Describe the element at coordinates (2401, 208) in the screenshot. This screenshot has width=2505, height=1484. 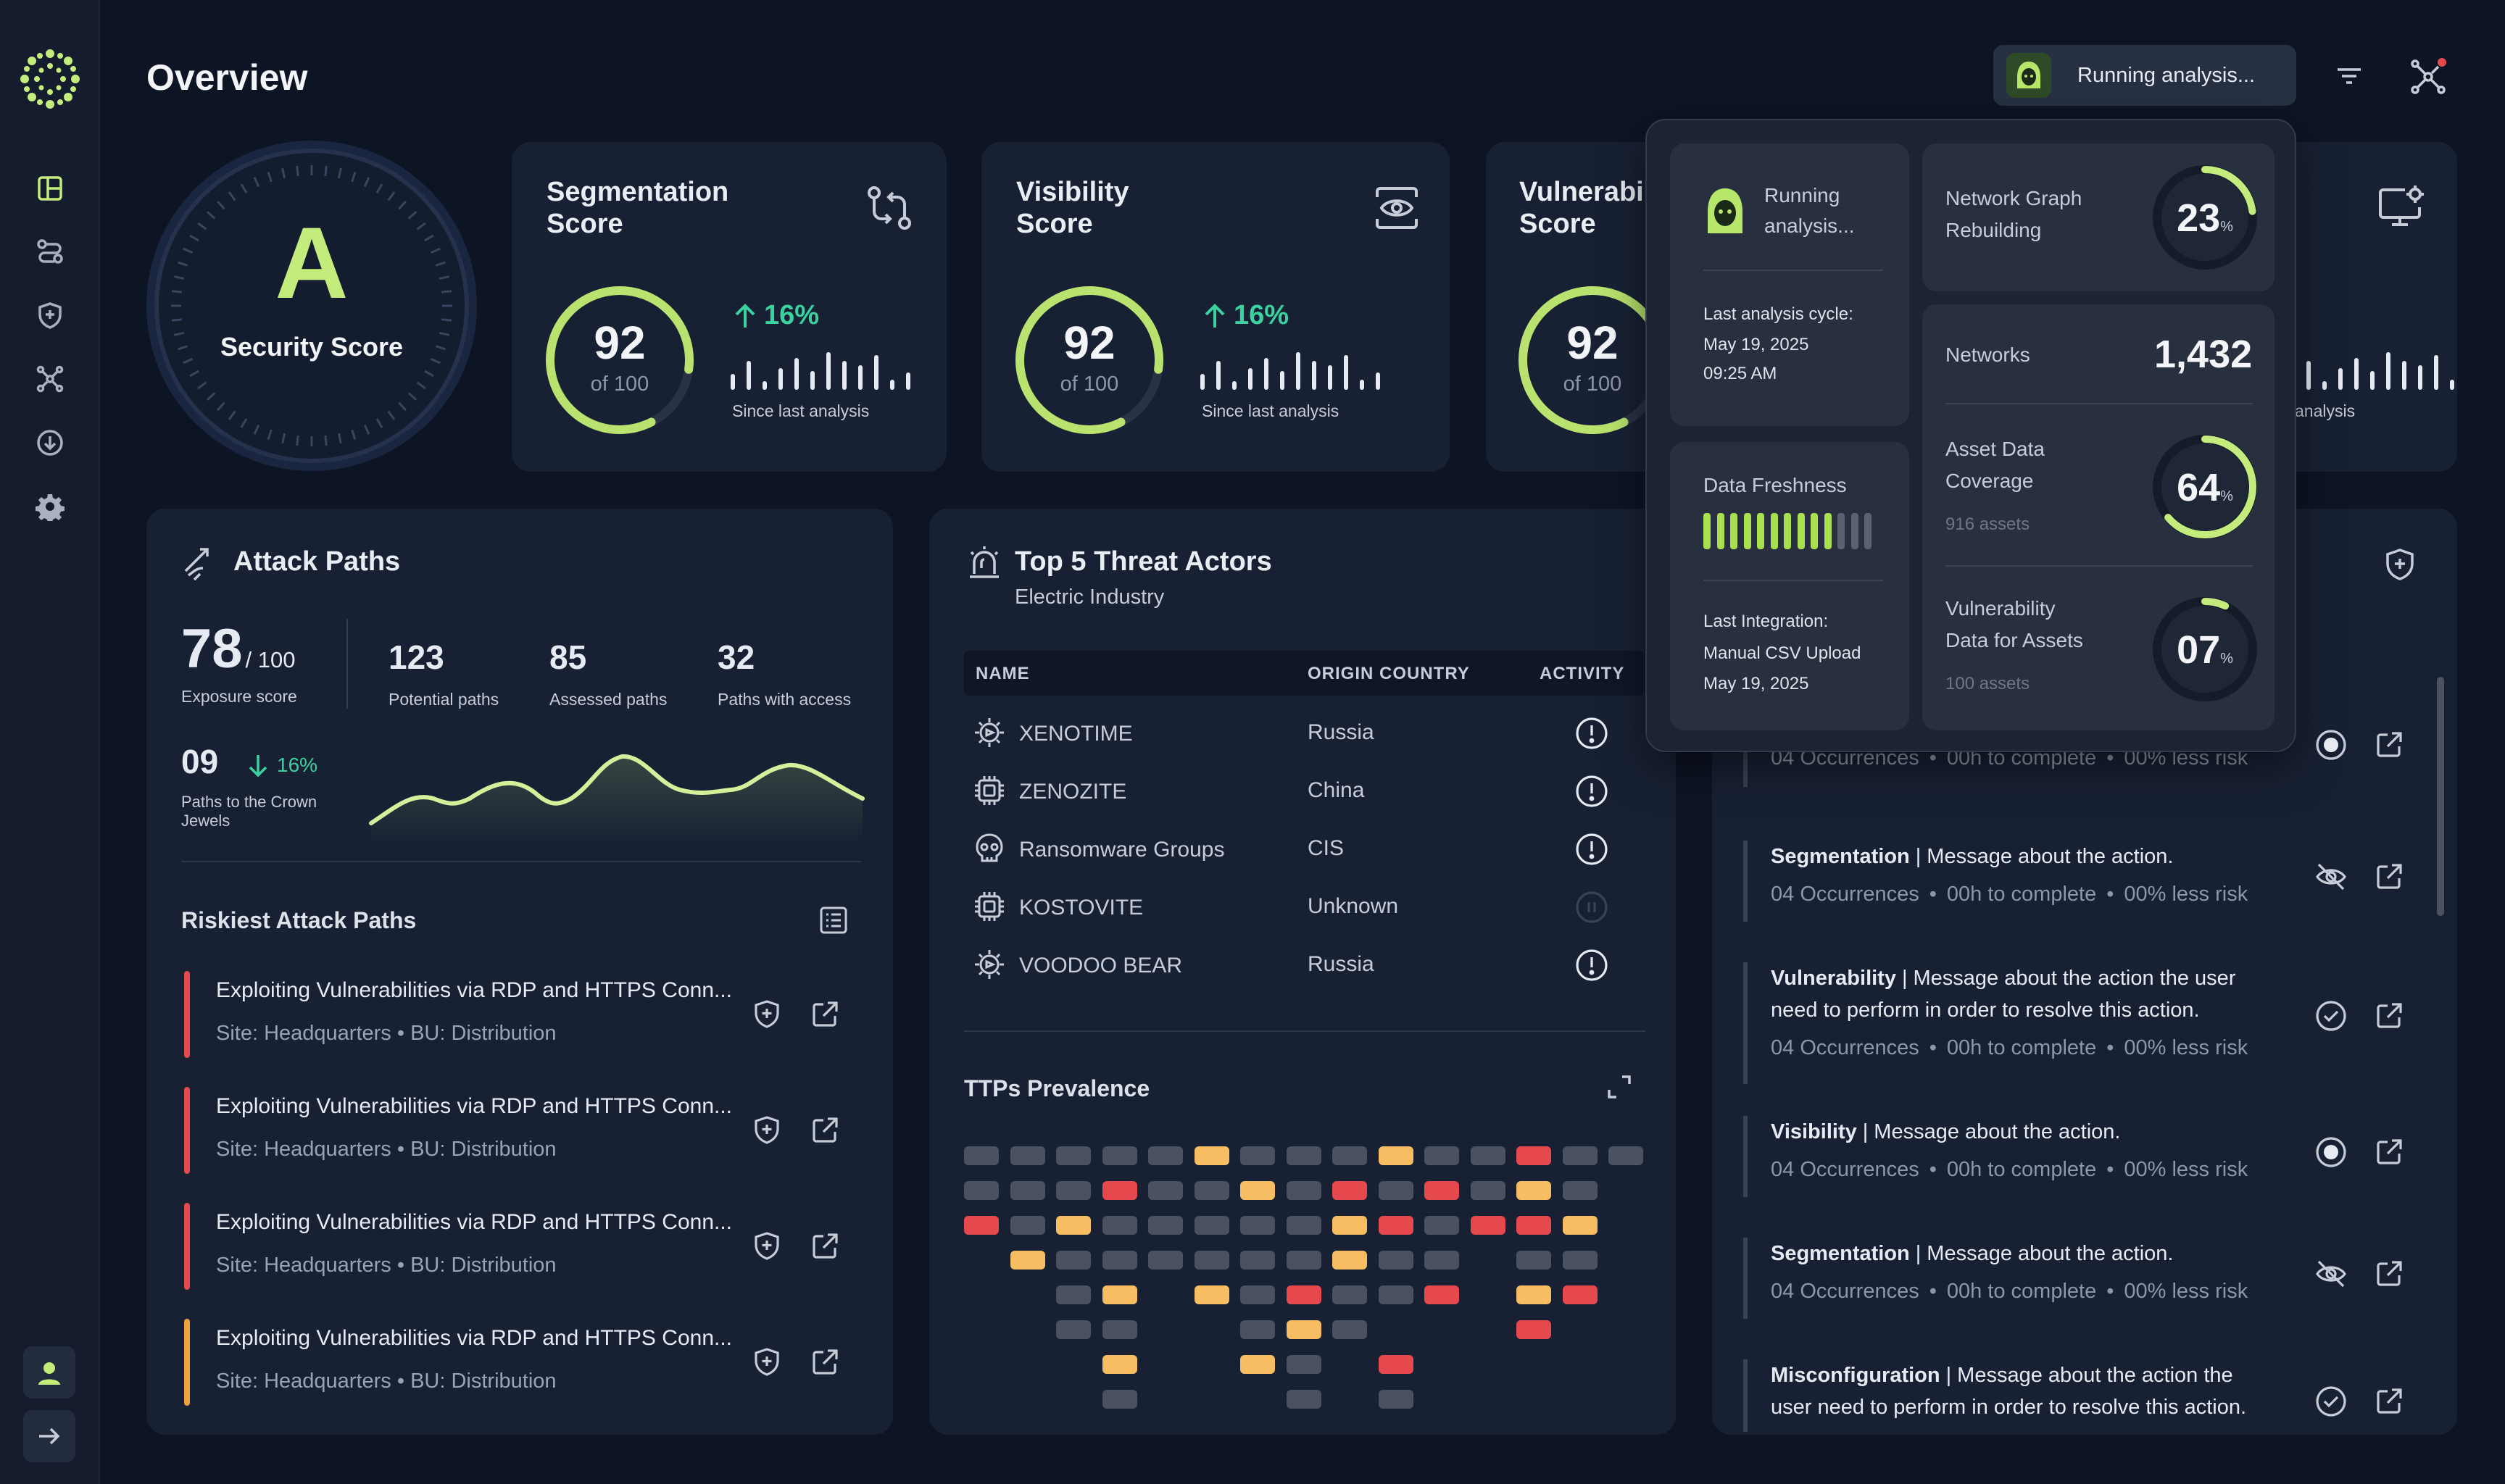
I see `monitor-settings-icon` at that location.